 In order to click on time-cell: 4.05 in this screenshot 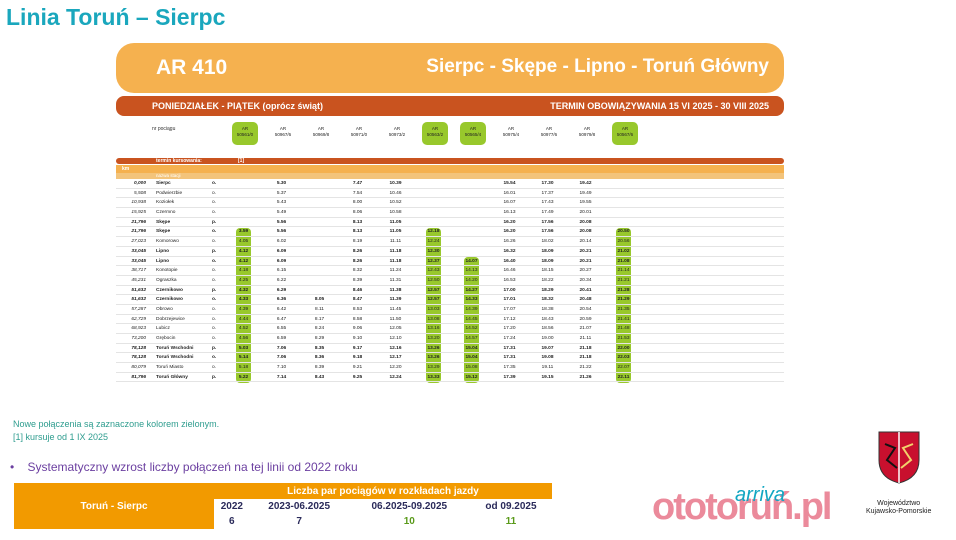, I will do `click(243, 242)`.